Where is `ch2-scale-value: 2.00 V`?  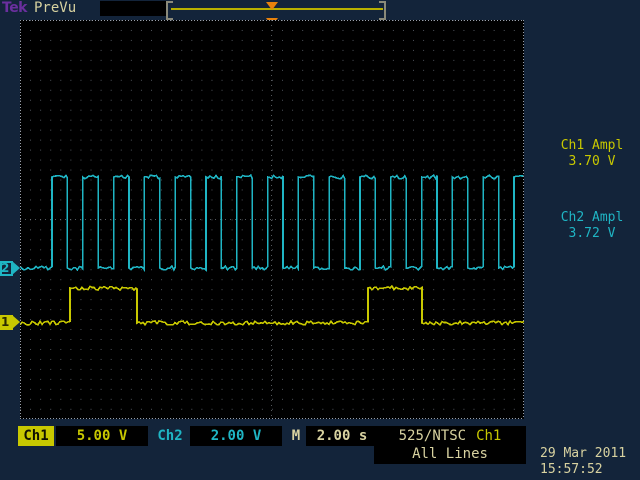 ch2-scale-value: 2.00 V is located at coordinates (236, 436).